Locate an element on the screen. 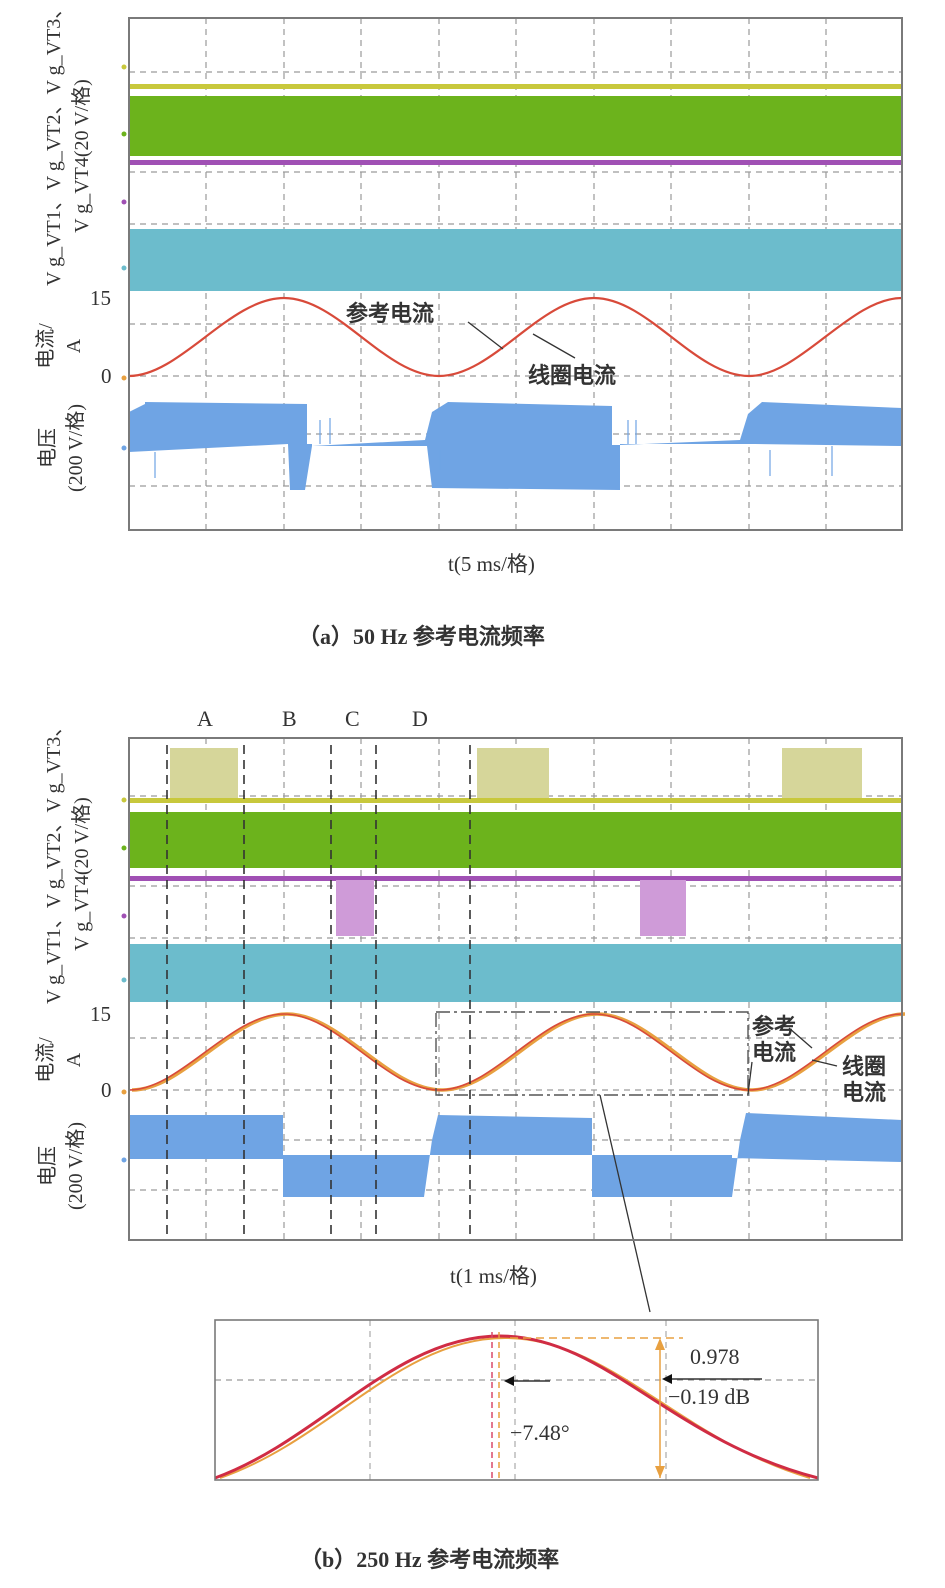  panel-b-tick-0: 0 is located at coordinates (106, 1090).